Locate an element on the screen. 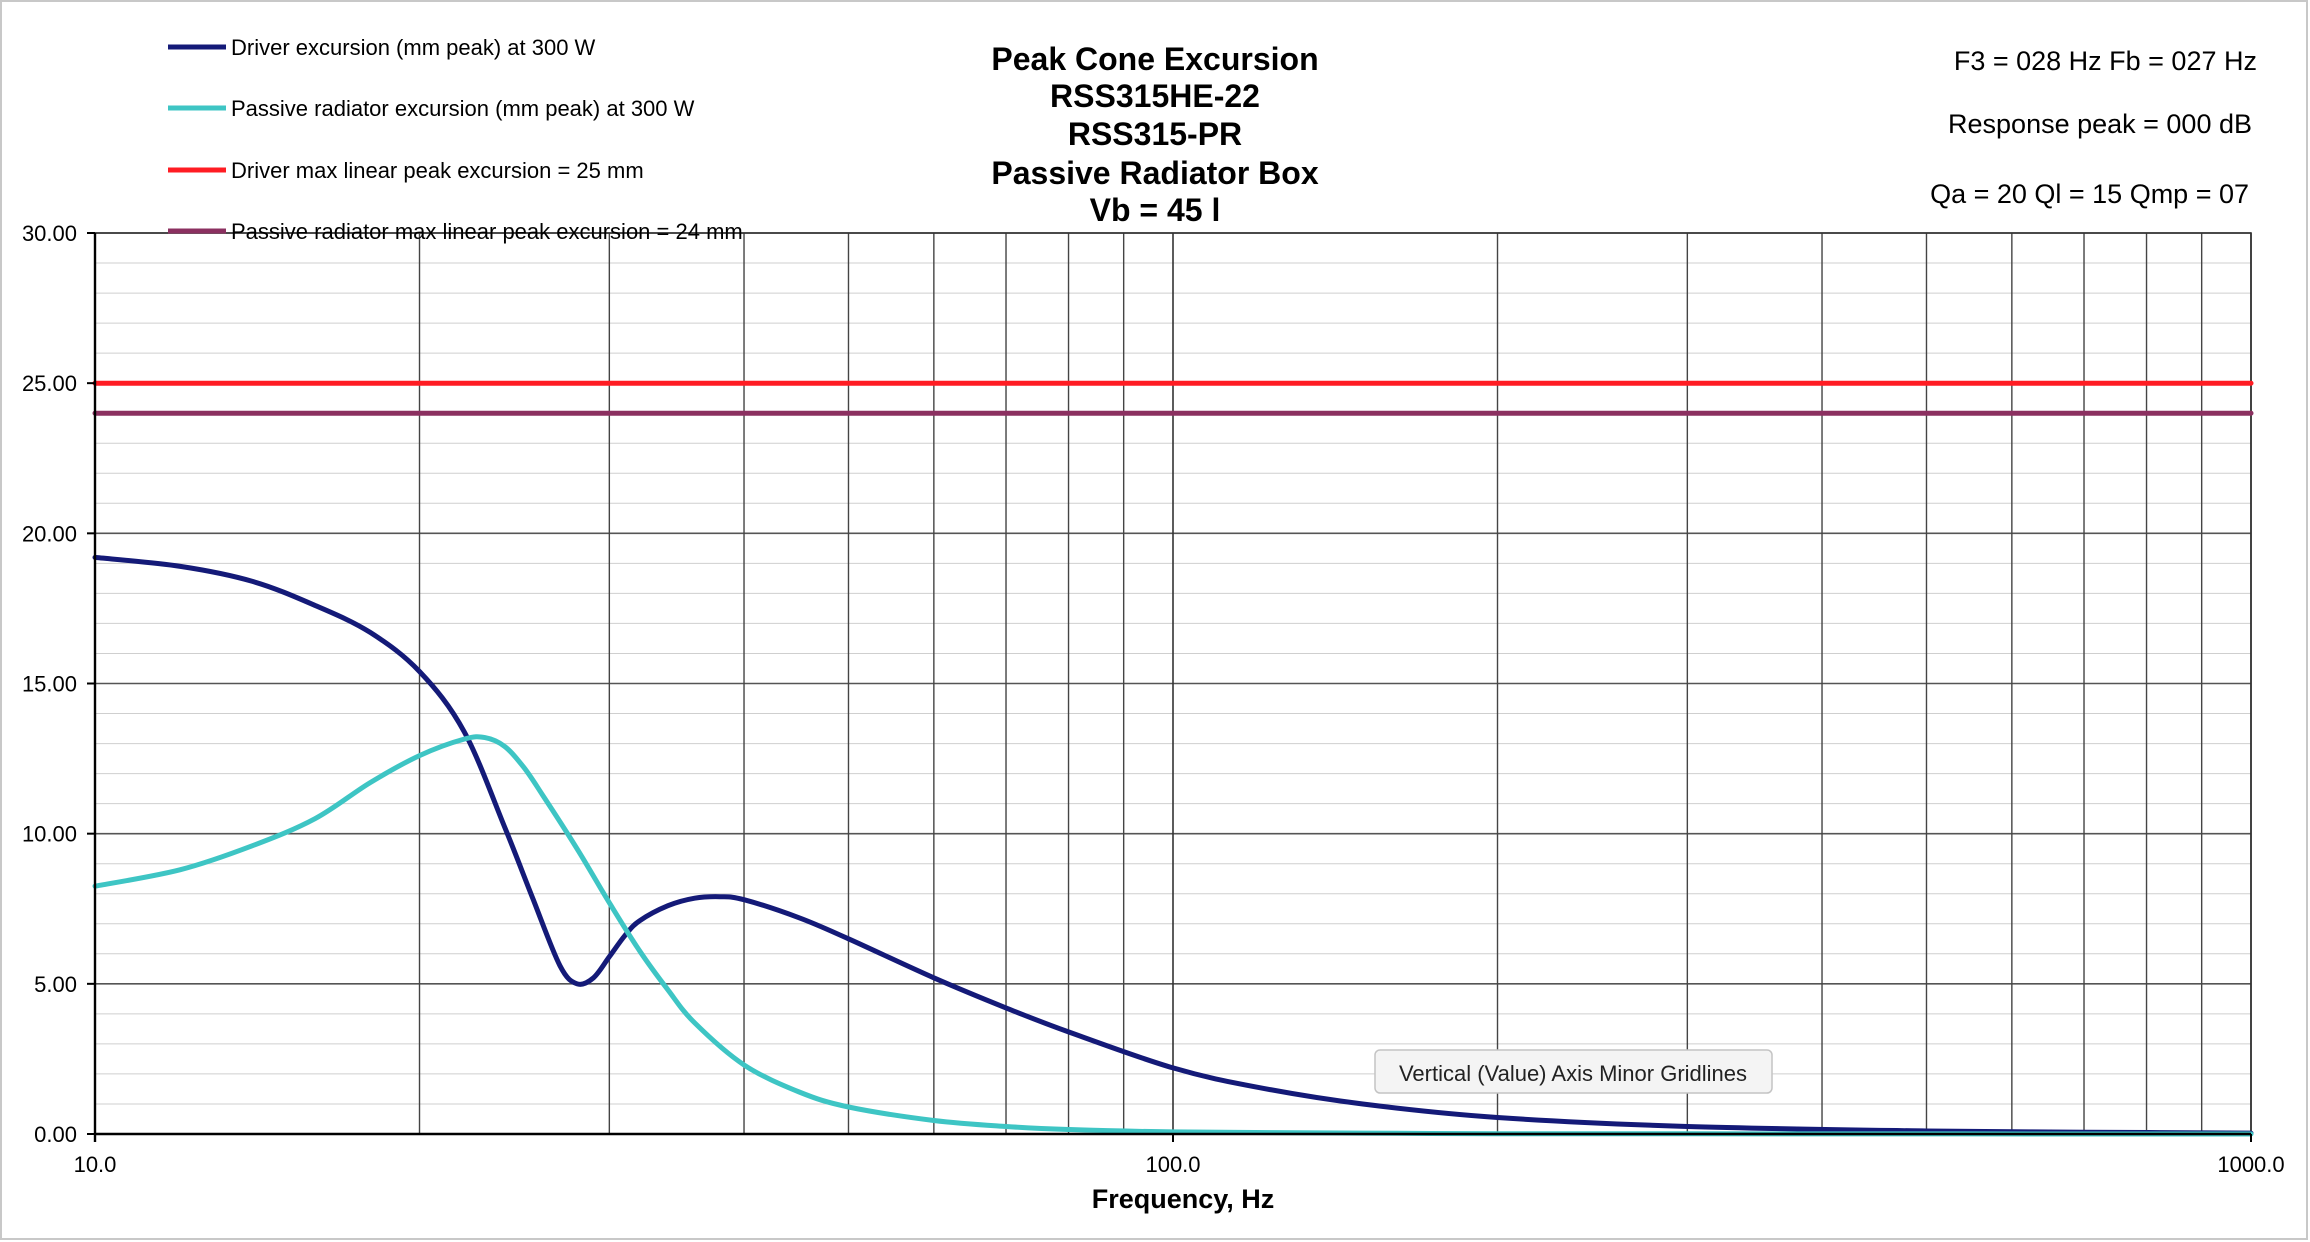 Image resolution: width=2310 pixels, height=1242 pixels. y-tick-label: 30.00 is located at coordinates (49, 233).